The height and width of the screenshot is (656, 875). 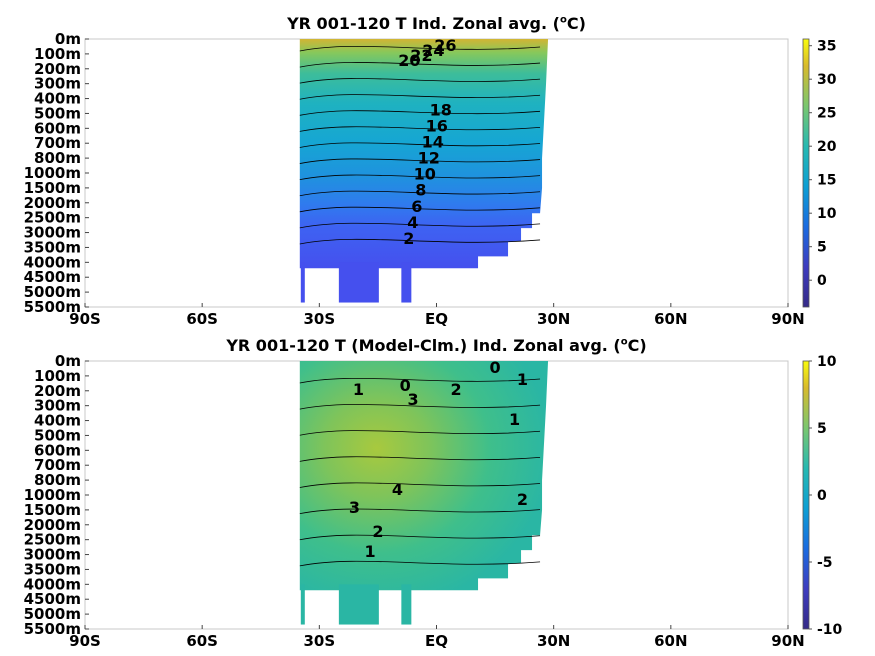 What do you see at coordinates (830, 630) in the screenshot?
I see `colorbar-tick-label: -10` at bounding box center [830, 630].